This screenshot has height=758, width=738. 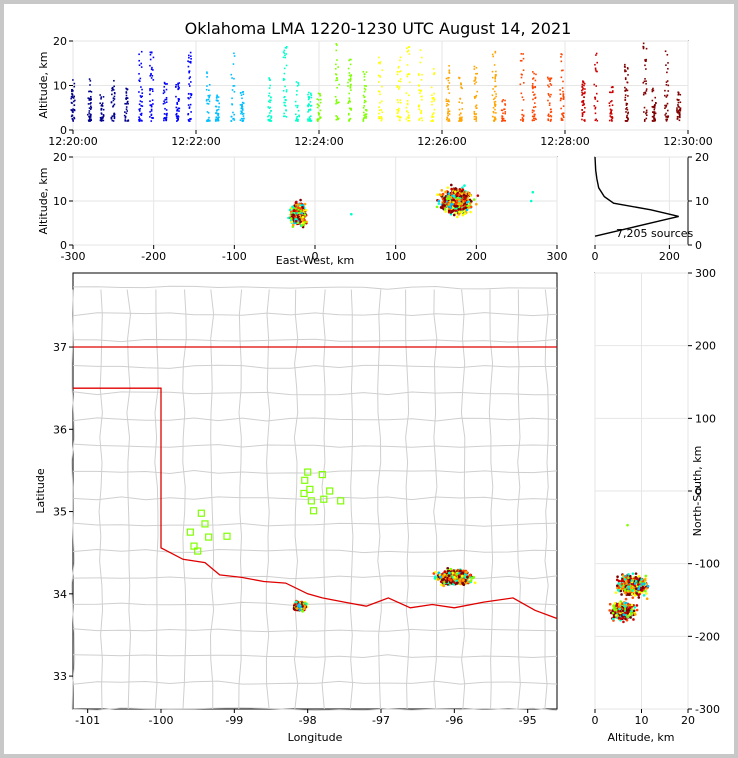 What do you see at coordinates (308, 720) in the screenshot?
I see `x-tick-label: -98` at bounding box center [308, 720].